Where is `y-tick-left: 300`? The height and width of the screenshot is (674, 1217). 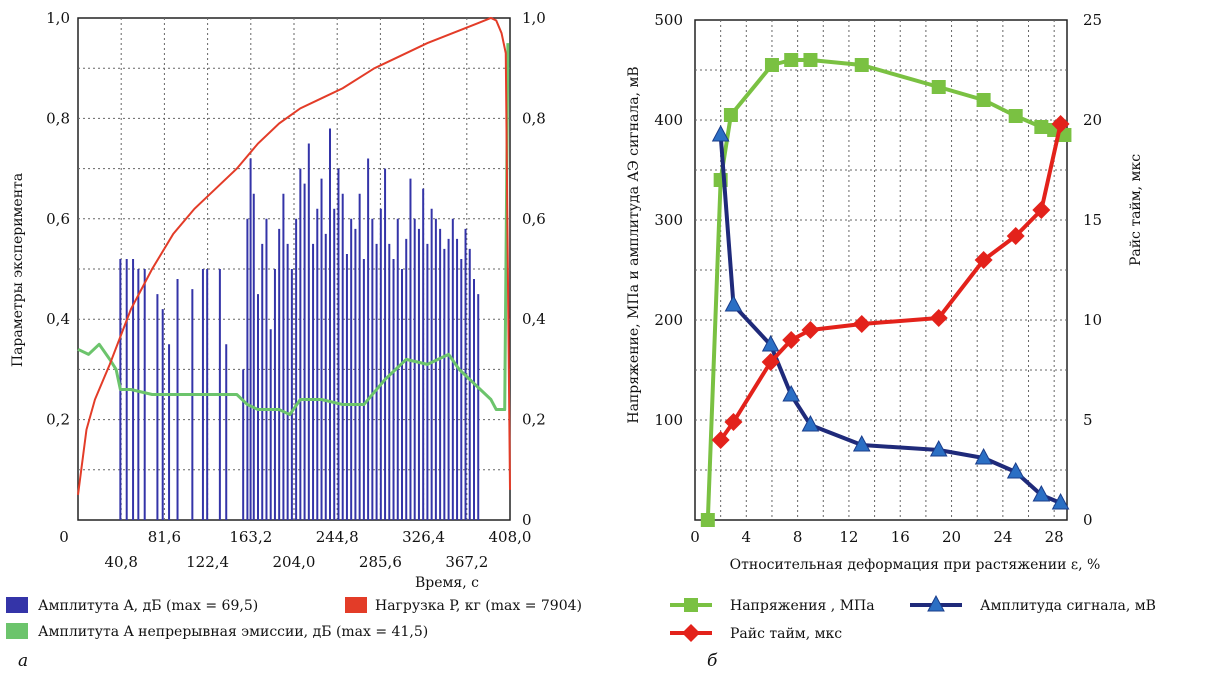
y-tick-left: 300 is located at coordinates (668, 220).